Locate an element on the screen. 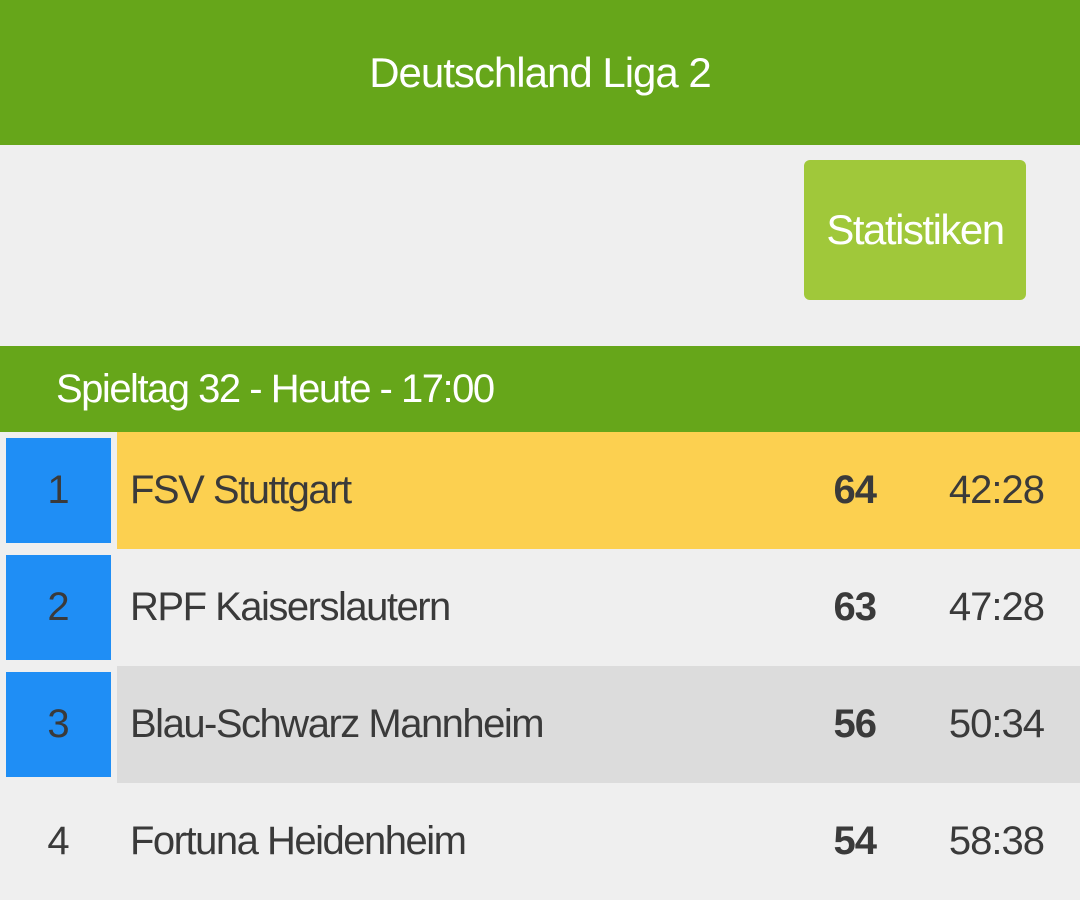 This screenshot has width=1080, height=900. team-goals: 42:28 is located at coordinates (996, 490).